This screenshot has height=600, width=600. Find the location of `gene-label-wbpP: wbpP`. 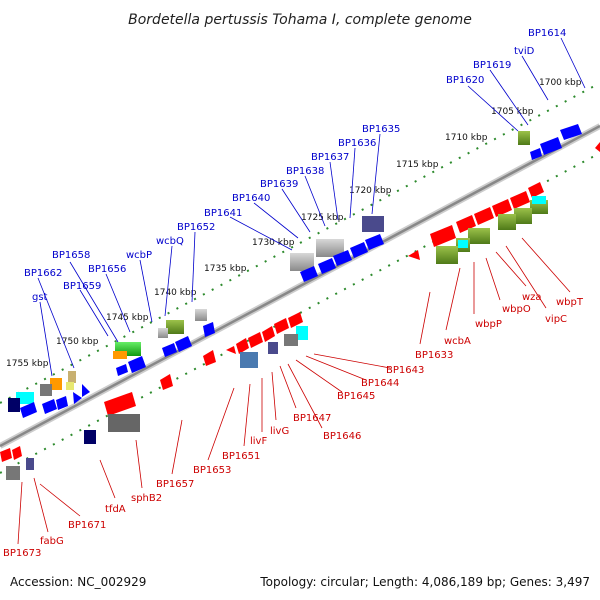

gene-label-wbpP: wbpP is located at coordinates (488, 324).